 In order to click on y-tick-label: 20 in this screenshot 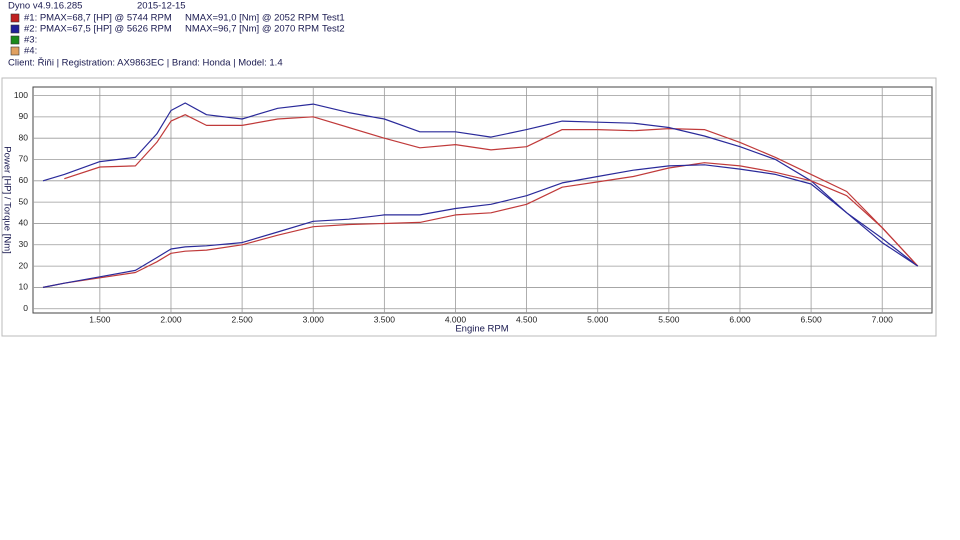, I will do `click(24, 265)`.